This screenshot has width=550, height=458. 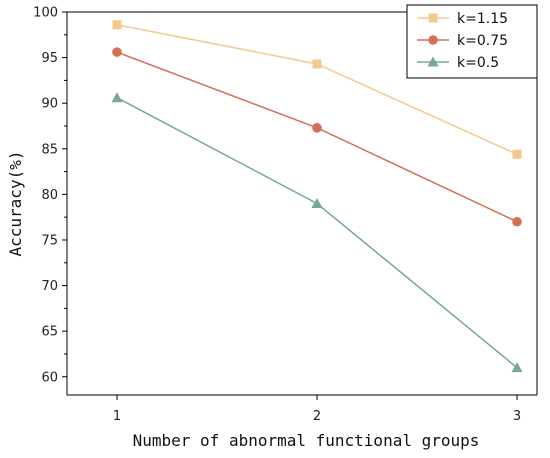 I want to click on y-tick-label: 95, so click(x=49, y=58).